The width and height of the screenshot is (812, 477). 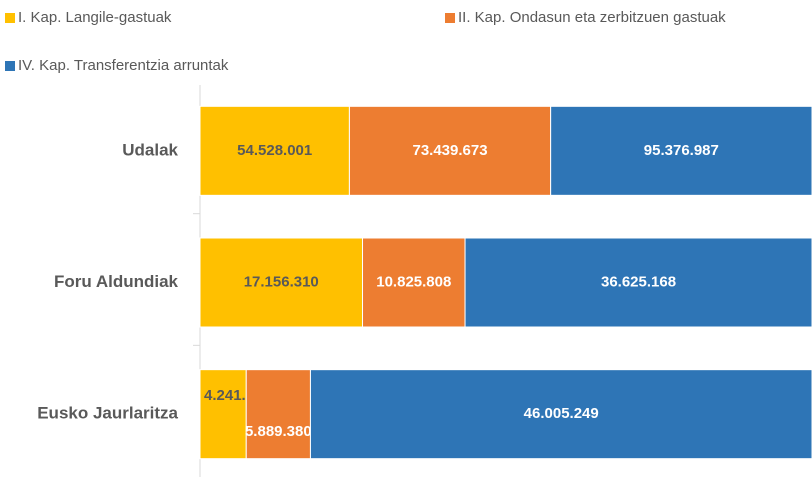 What do you see at coordinates (116, 281) in the screenshot?
I see `category-label: Foru Aldundiak` at bounding box center [116, 281].